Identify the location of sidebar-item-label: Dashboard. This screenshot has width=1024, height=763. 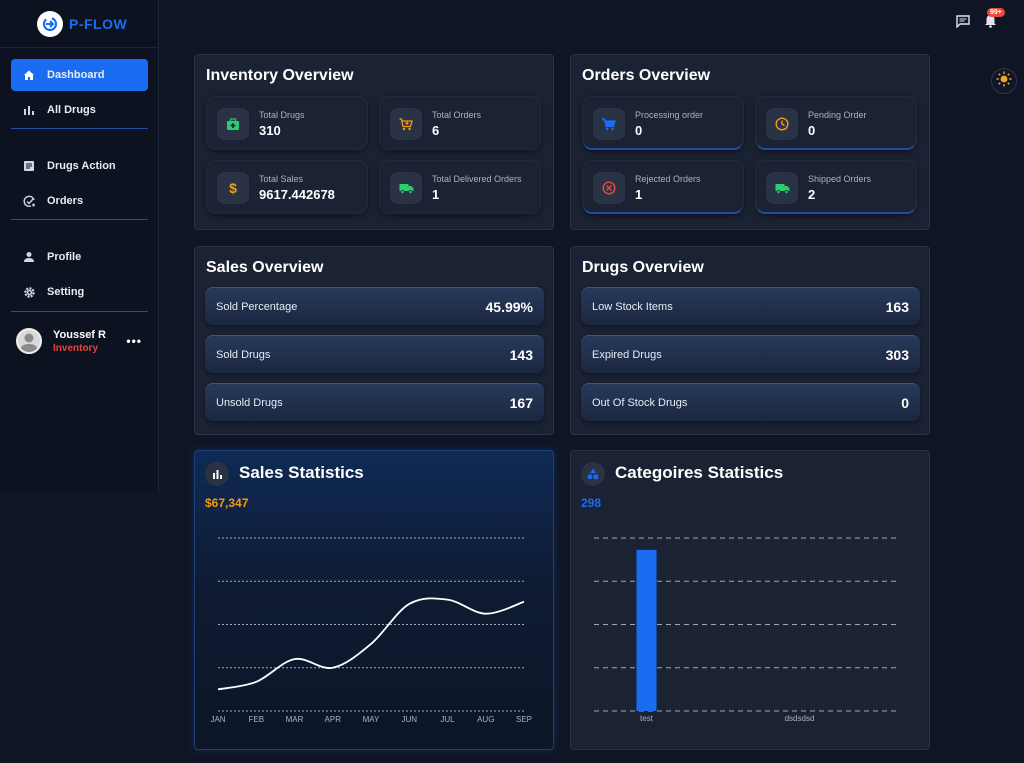
(76, 75).